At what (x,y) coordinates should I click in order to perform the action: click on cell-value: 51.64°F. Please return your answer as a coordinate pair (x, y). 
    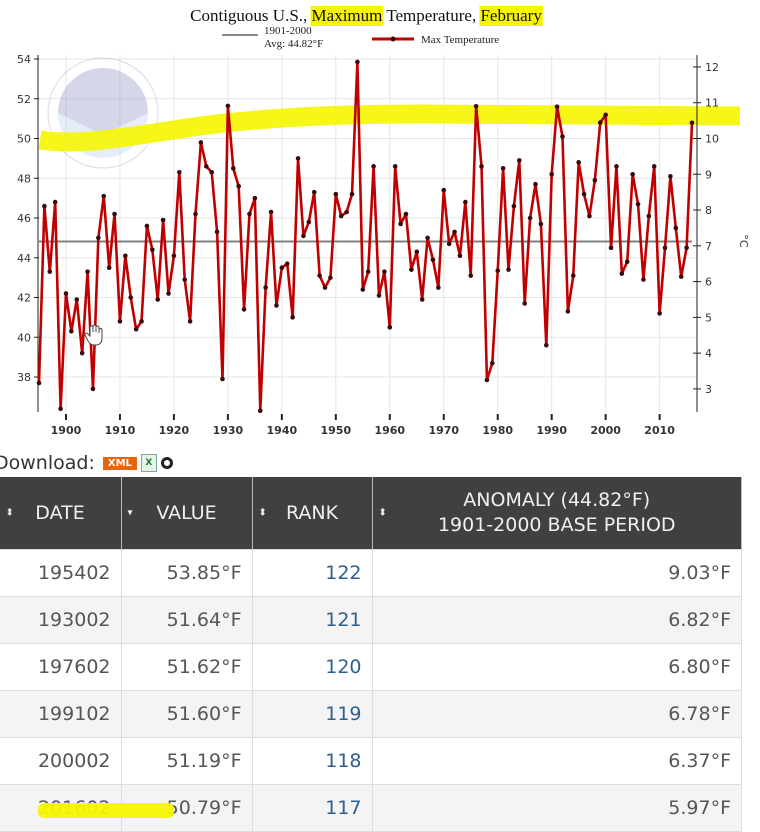
    Looking at the image, I should click on (186, 620).